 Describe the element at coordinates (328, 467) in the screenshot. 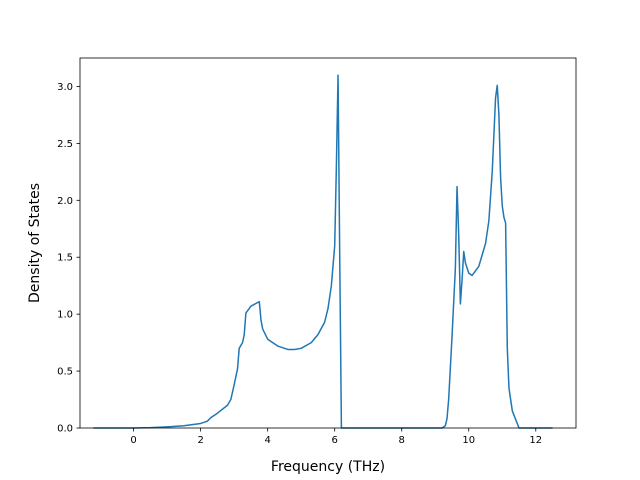

I see `x-axis-label: Frequency (THz)` at that location.